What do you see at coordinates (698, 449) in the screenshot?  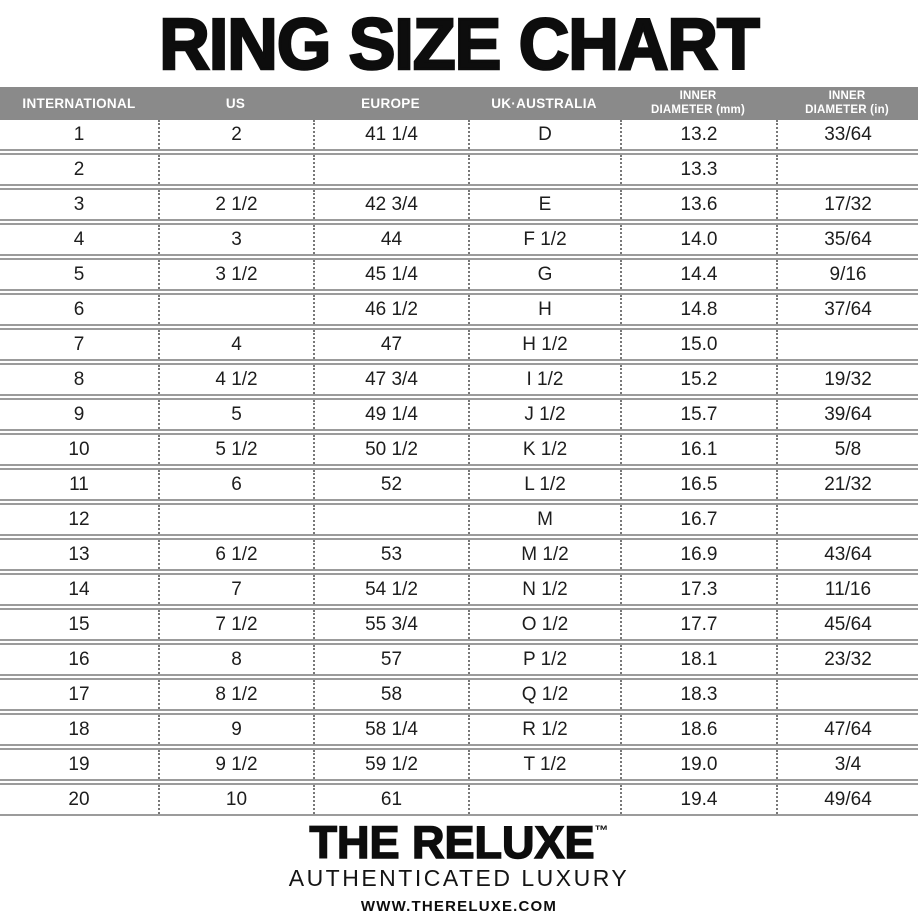 I see `table-cell: 16.1` at bounding box center [698, 449].